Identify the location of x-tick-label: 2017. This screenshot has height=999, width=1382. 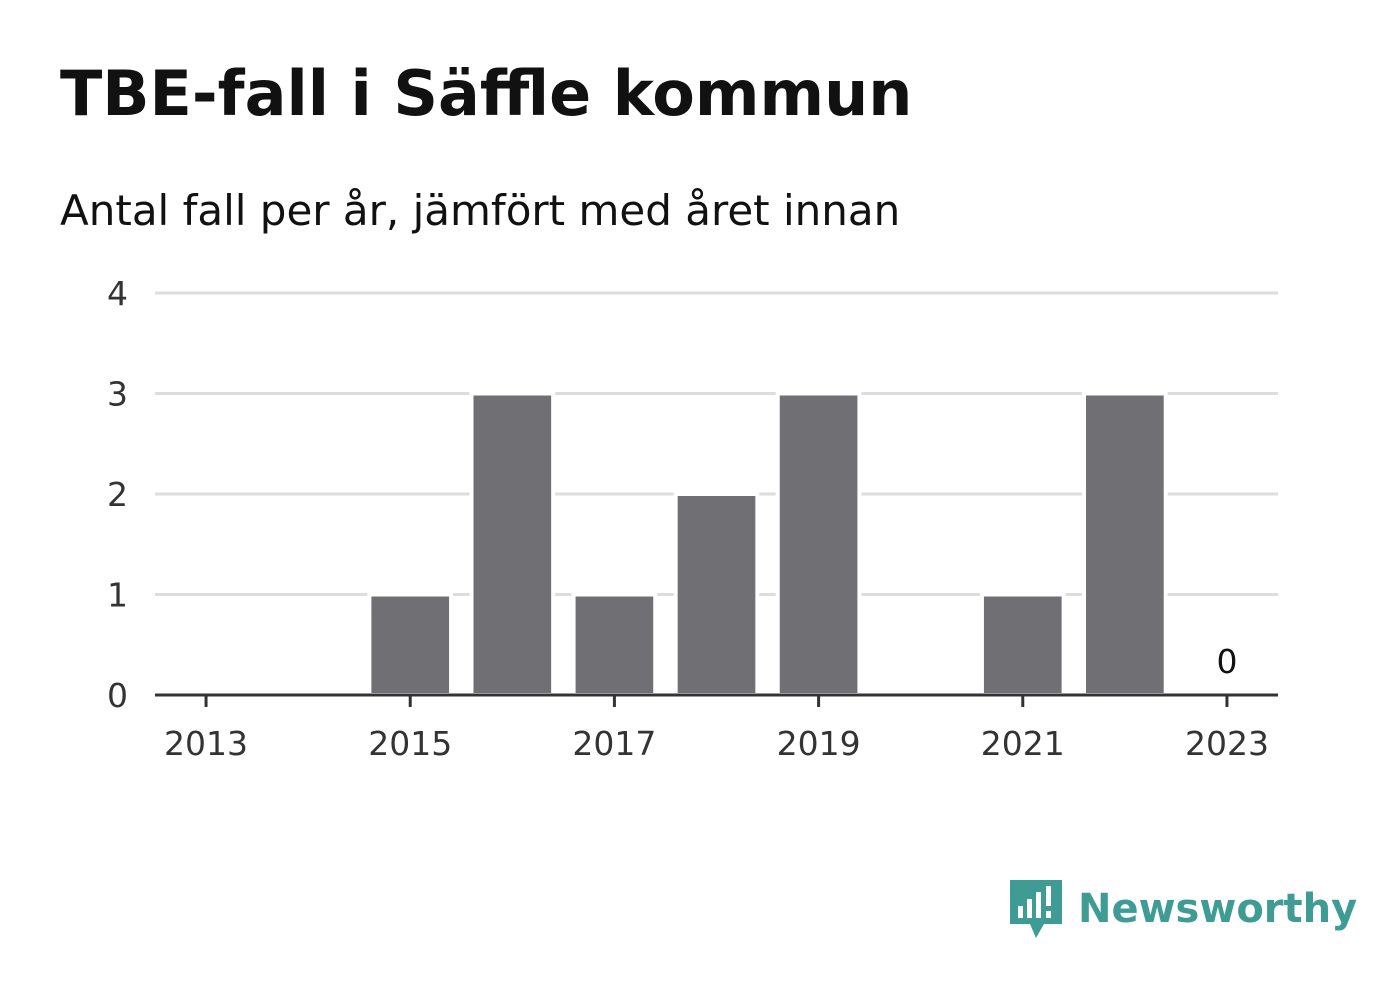
(614, 743).